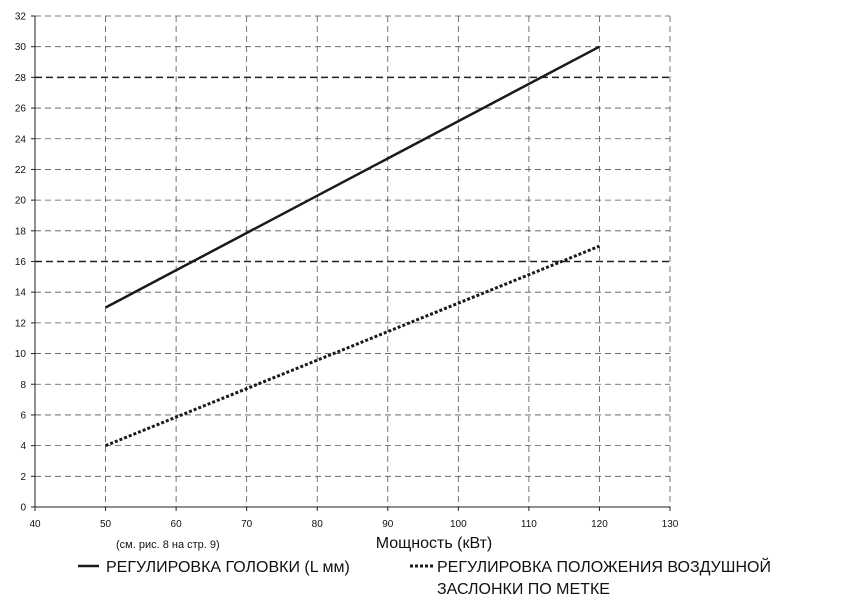 This screenshot has width=849, height=598. I want to click on y-tick-label: 4, so click(23, 446).